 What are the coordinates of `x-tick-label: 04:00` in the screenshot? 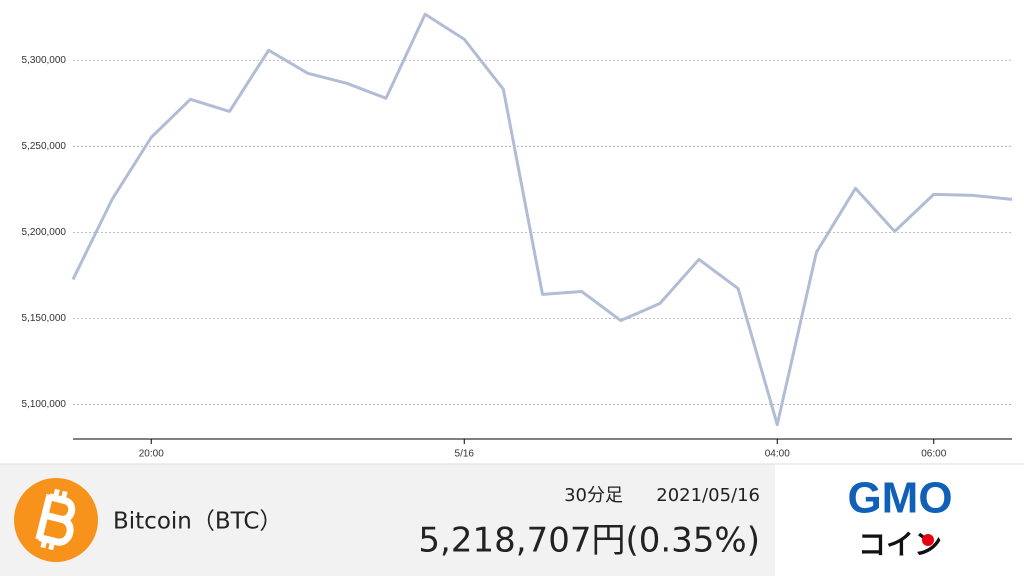 It's located at (777, 454).